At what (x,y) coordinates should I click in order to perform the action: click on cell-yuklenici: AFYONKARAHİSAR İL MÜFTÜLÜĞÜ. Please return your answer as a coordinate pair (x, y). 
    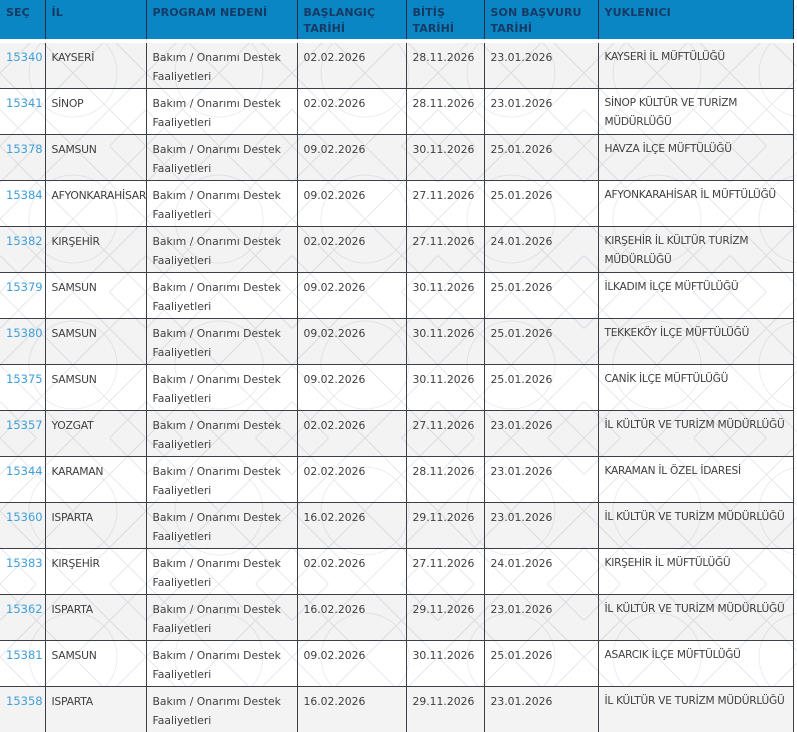
    Looking at the image, I should click on (695, 204).